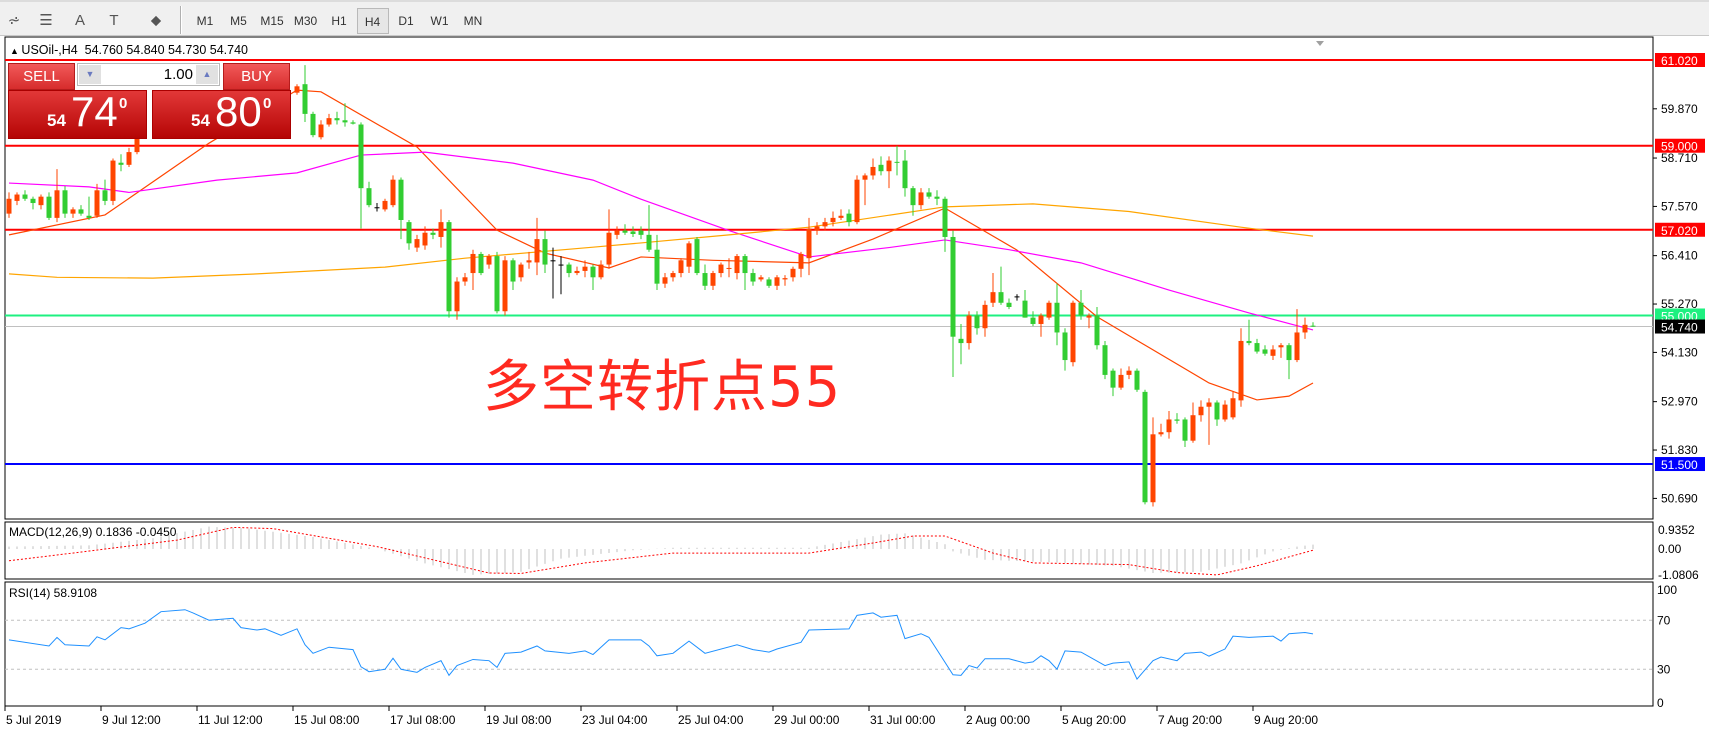 This screenshot has height=730, width=1709. What do you see at coordinates (439, 21) in the screenshot?
I see `timeframe-w1: W1` at bounding box center [439, 21].